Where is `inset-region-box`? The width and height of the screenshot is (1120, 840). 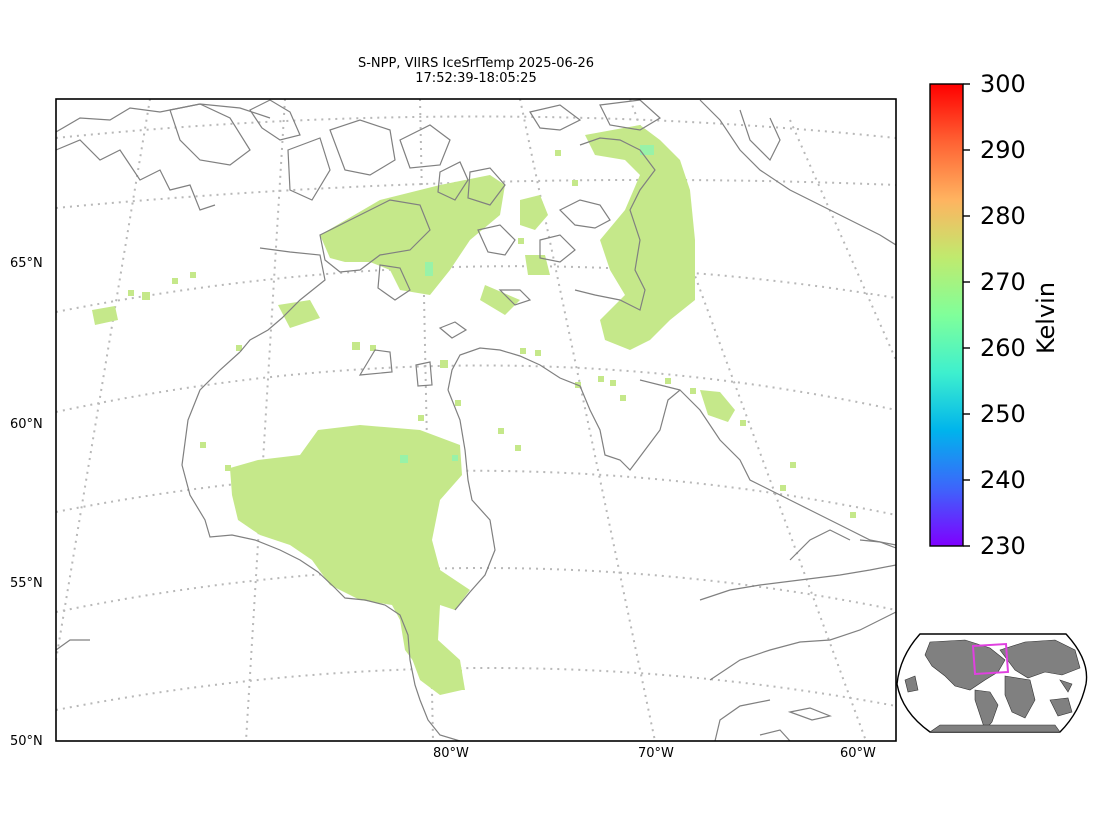
inset-region-box is located at coordinates (990, 659).